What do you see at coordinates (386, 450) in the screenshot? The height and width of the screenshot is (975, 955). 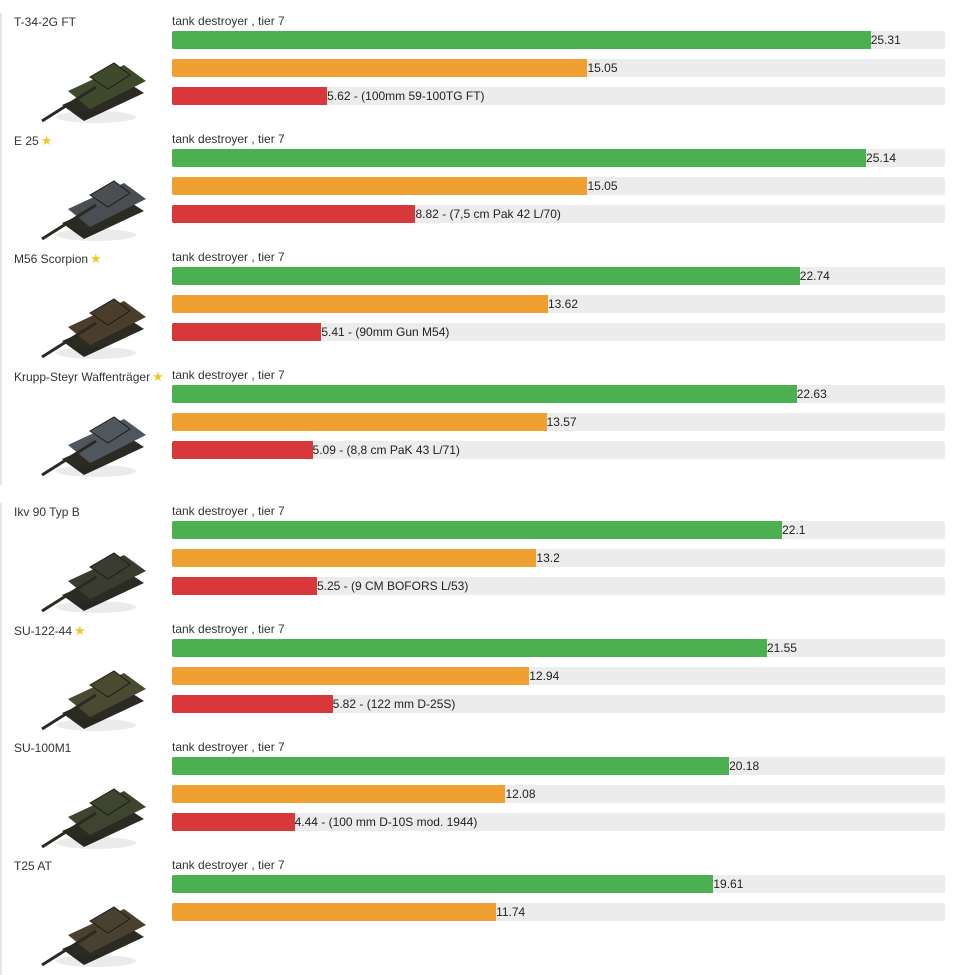 I see `bar-value-label: 5.09 - (8,8 cm PaK 43 L/71)` at bounding box center [386, 450].